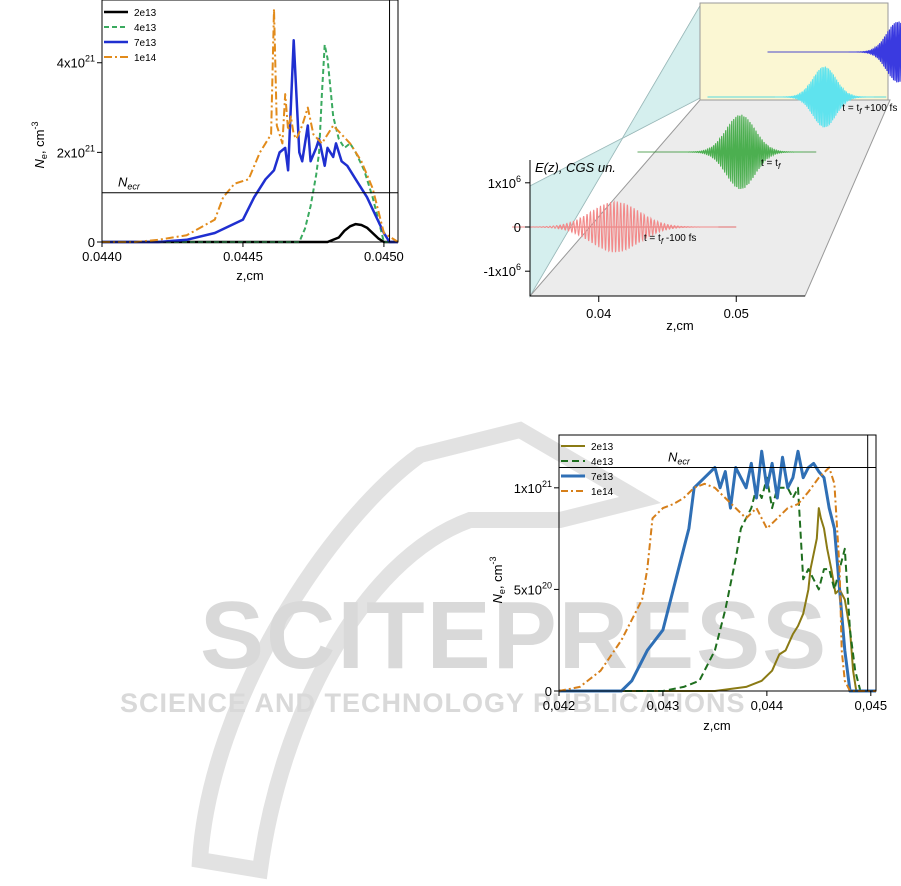  I want to click on c2-series-group, so click(706, 137).